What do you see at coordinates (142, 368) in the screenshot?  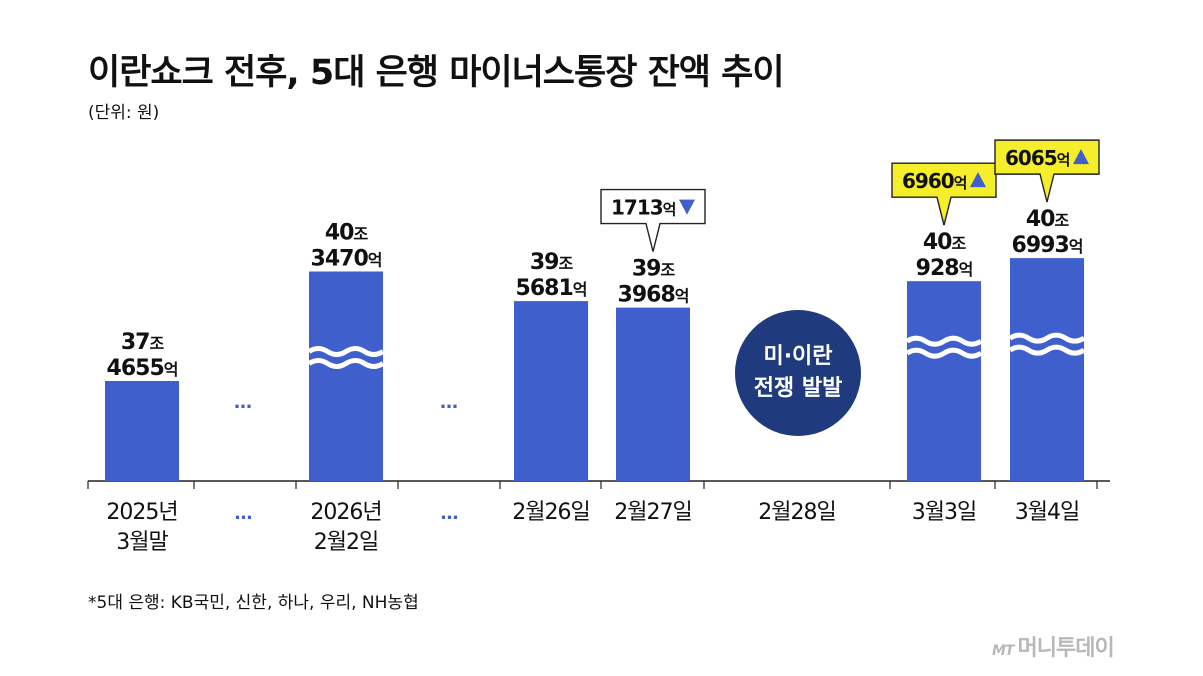 I see `value-label-eok: 4655억` at bounding box center [142, 368].